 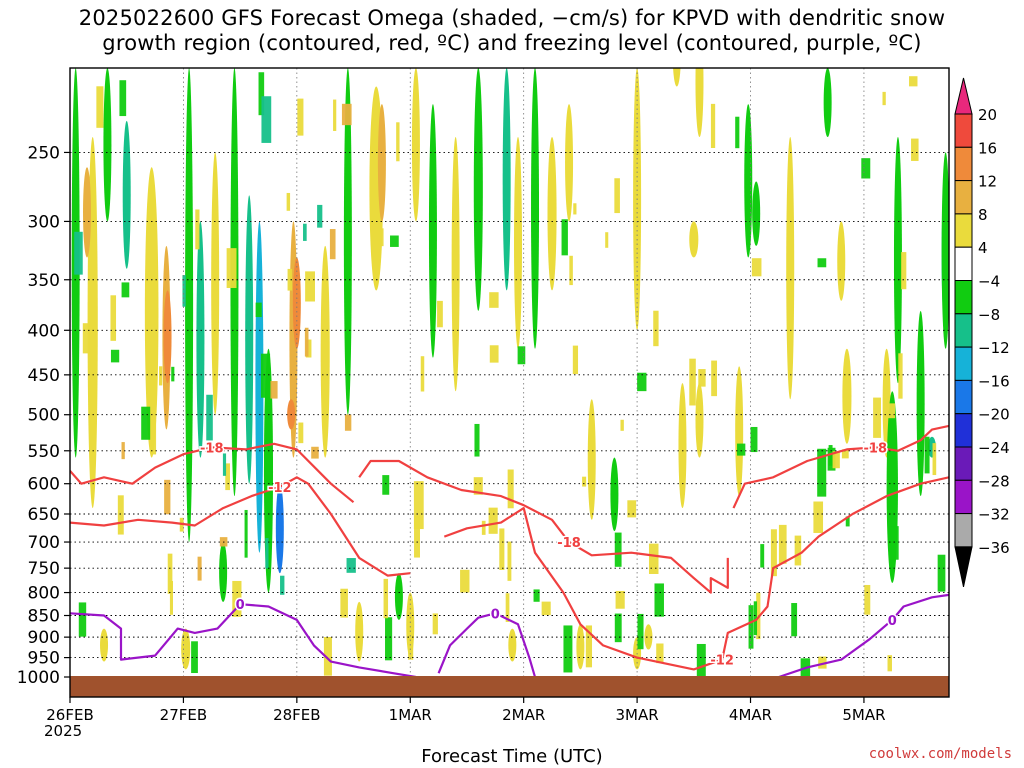 I want to click on x-tick-label: 27FEB, so click(x=183, y=715).